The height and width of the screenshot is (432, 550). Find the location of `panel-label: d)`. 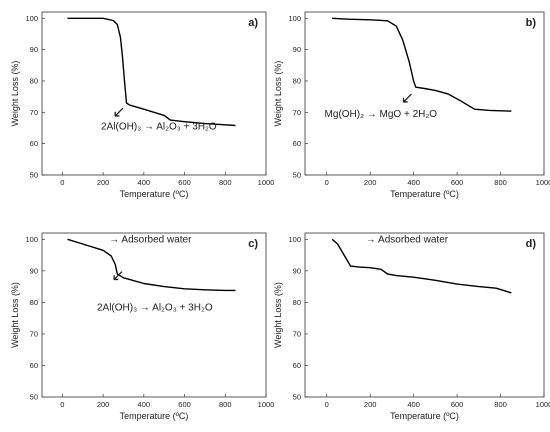

panel-label: d) is located at coordinates (531, 244).